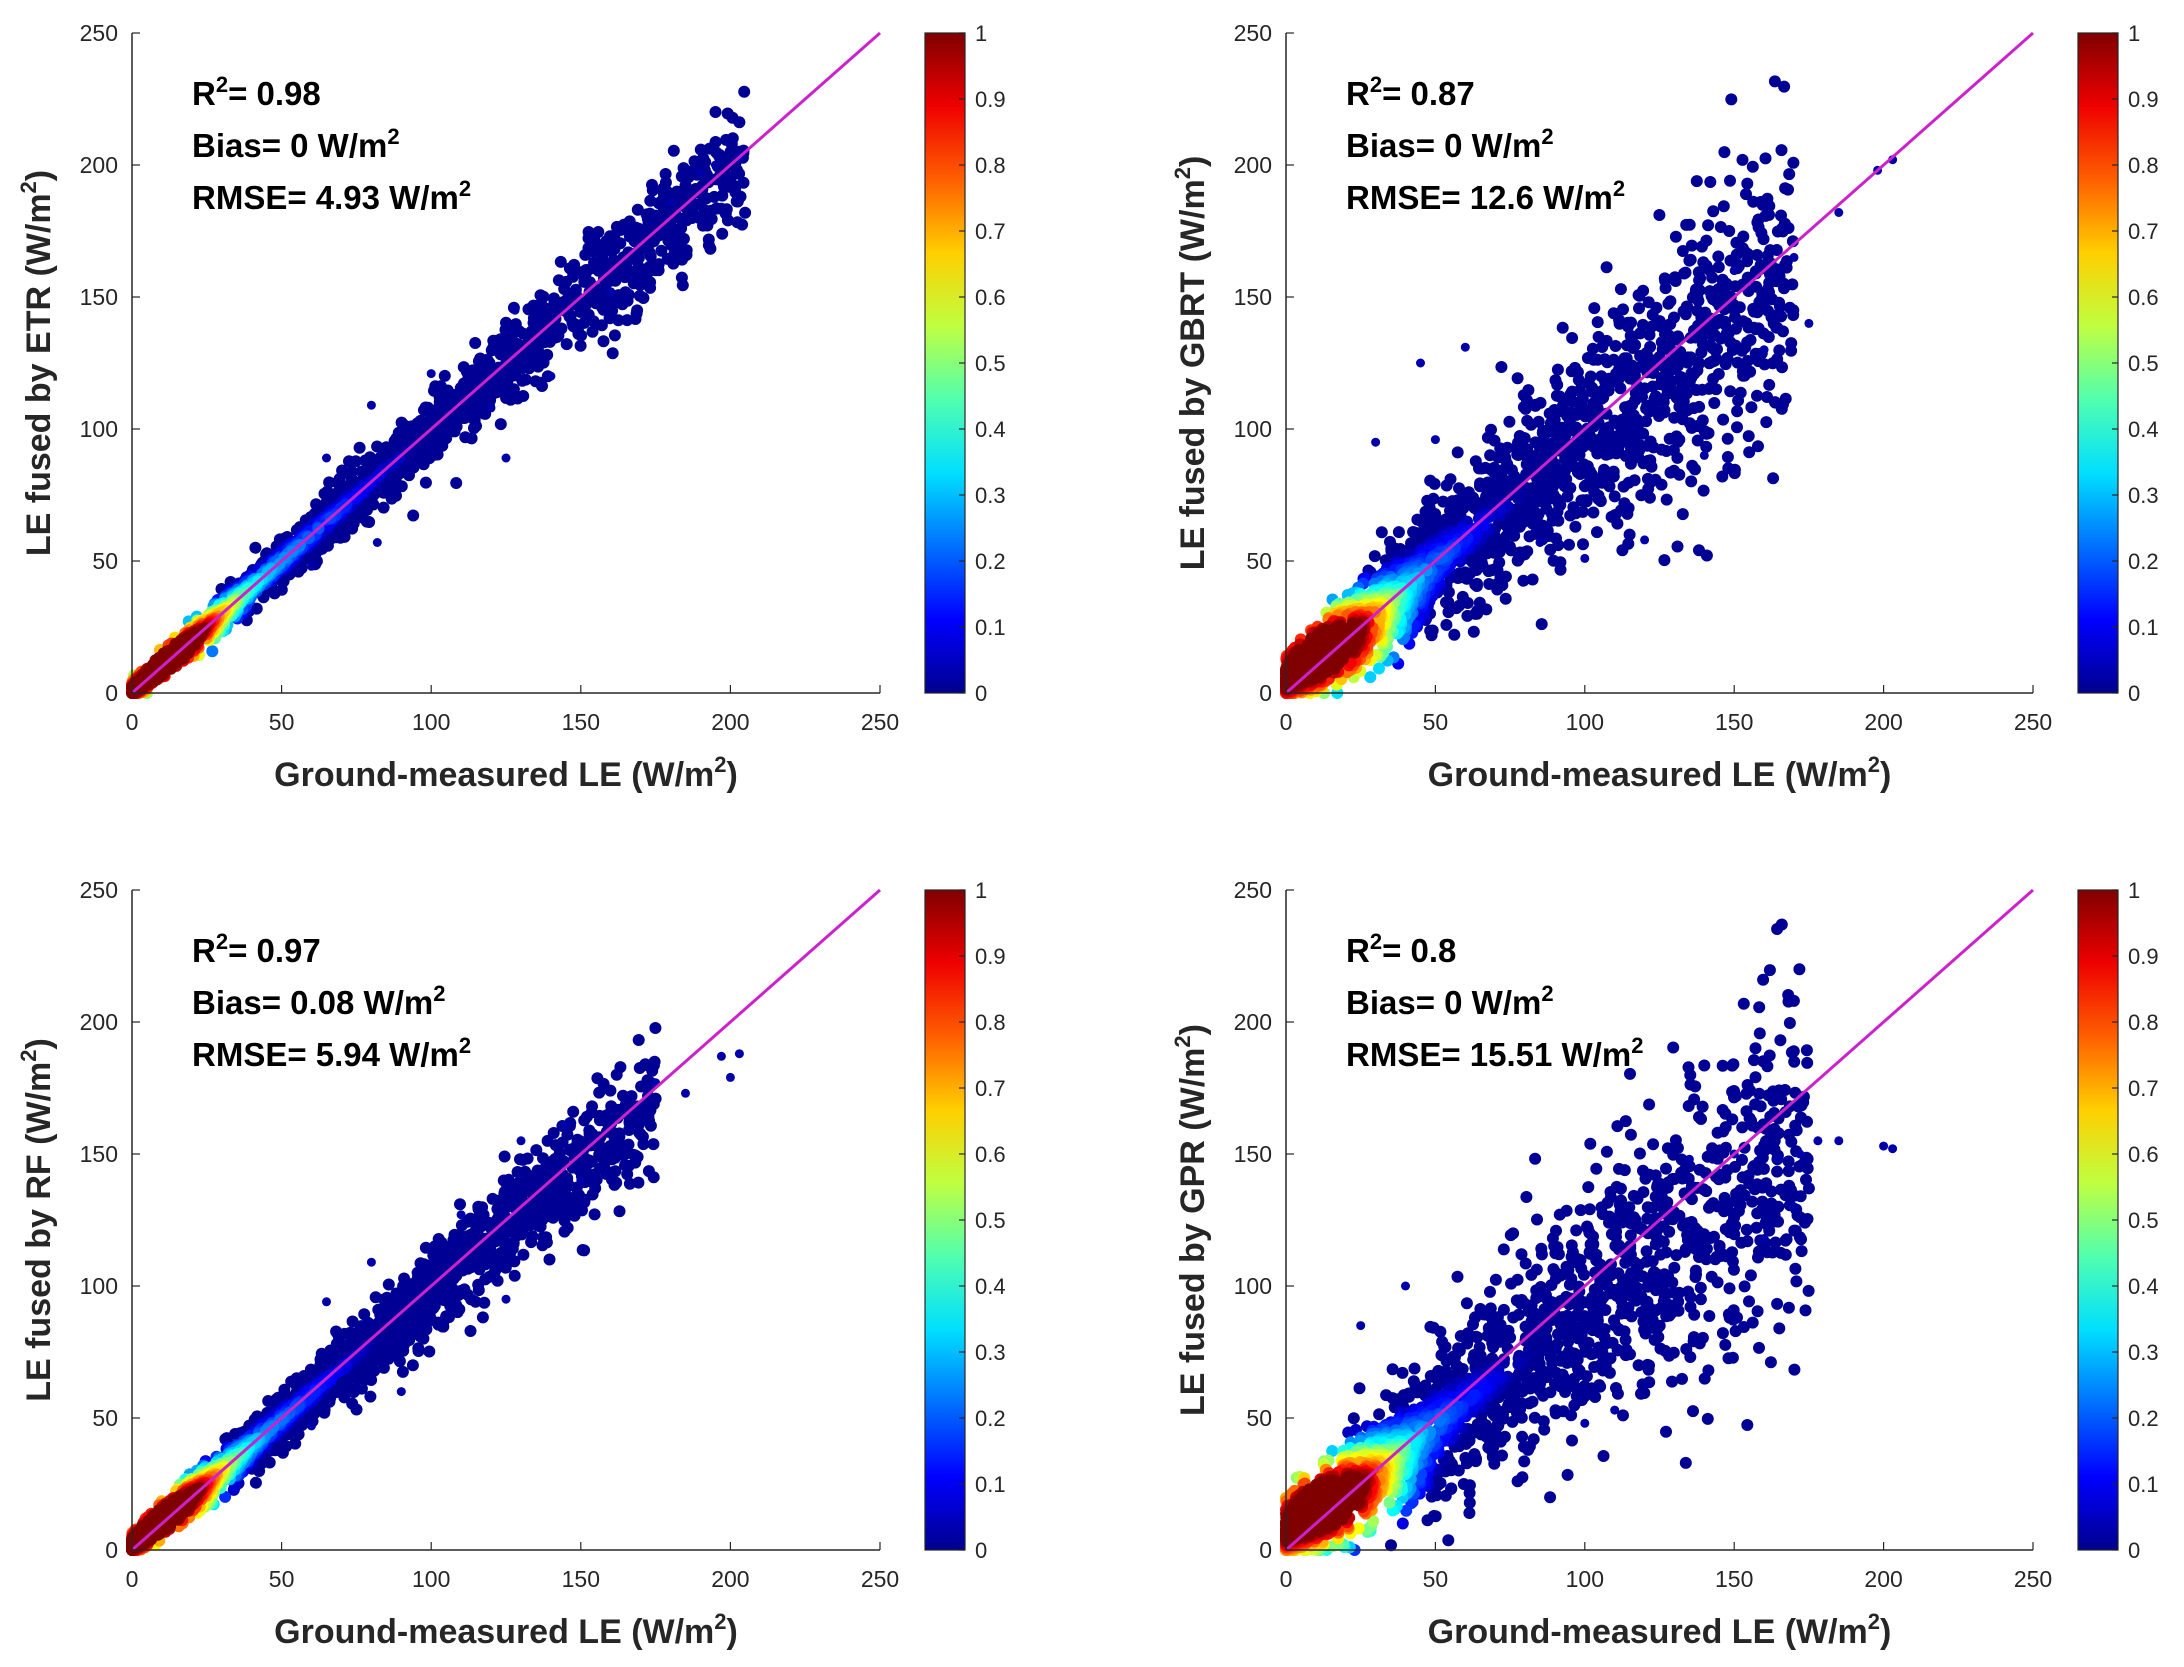 The width and height of the screenshot is (2184, 1667). I want to click on colorbar-tick-label: 0.9, so click(2143, 99).